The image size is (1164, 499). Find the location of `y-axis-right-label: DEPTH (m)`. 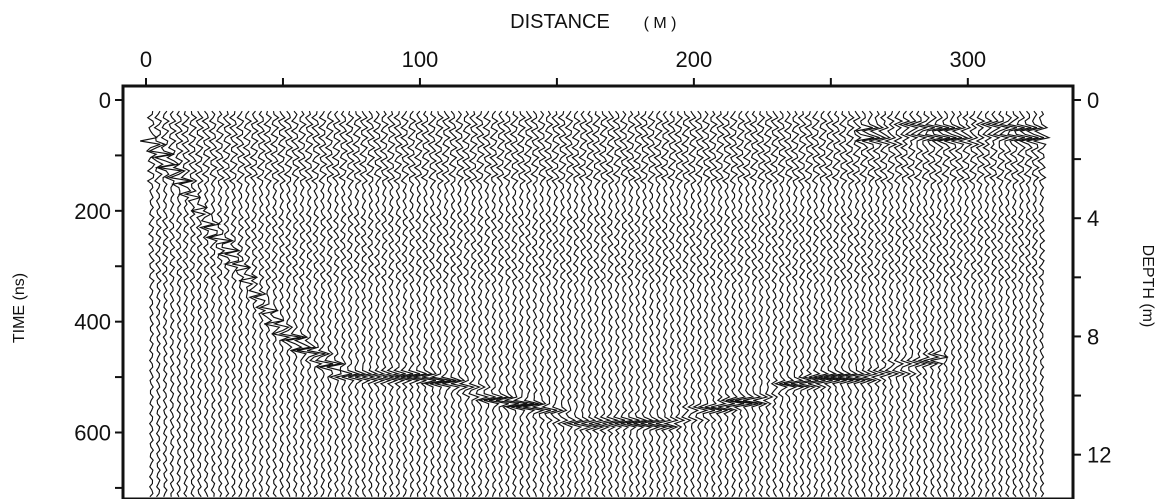

y-axis-right-label: DEPTH (m) is located at coordinates (1147, 286).